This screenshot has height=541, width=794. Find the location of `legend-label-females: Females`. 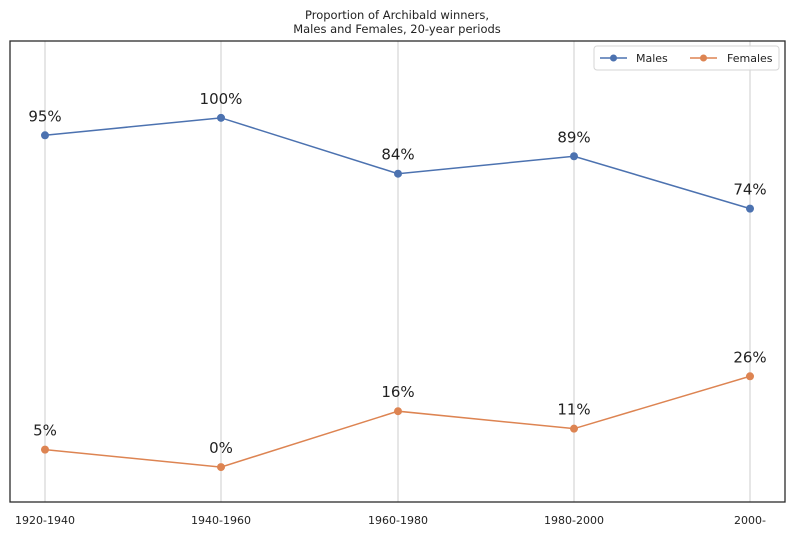

legend-label-females: Females is located at coordinates (750, 58).